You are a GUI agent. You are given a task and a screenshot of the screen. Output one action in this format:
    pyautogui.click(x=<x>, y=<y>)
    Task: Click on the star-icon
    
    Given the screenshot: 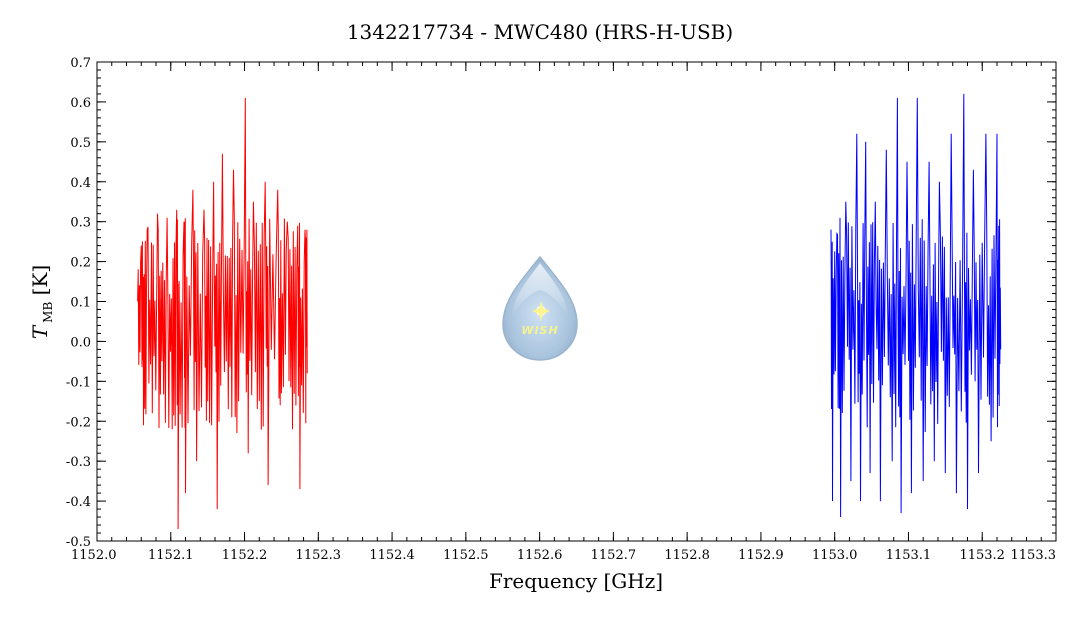 What is the action you would take?
    pyautogui.click(x=541, y=311)
    